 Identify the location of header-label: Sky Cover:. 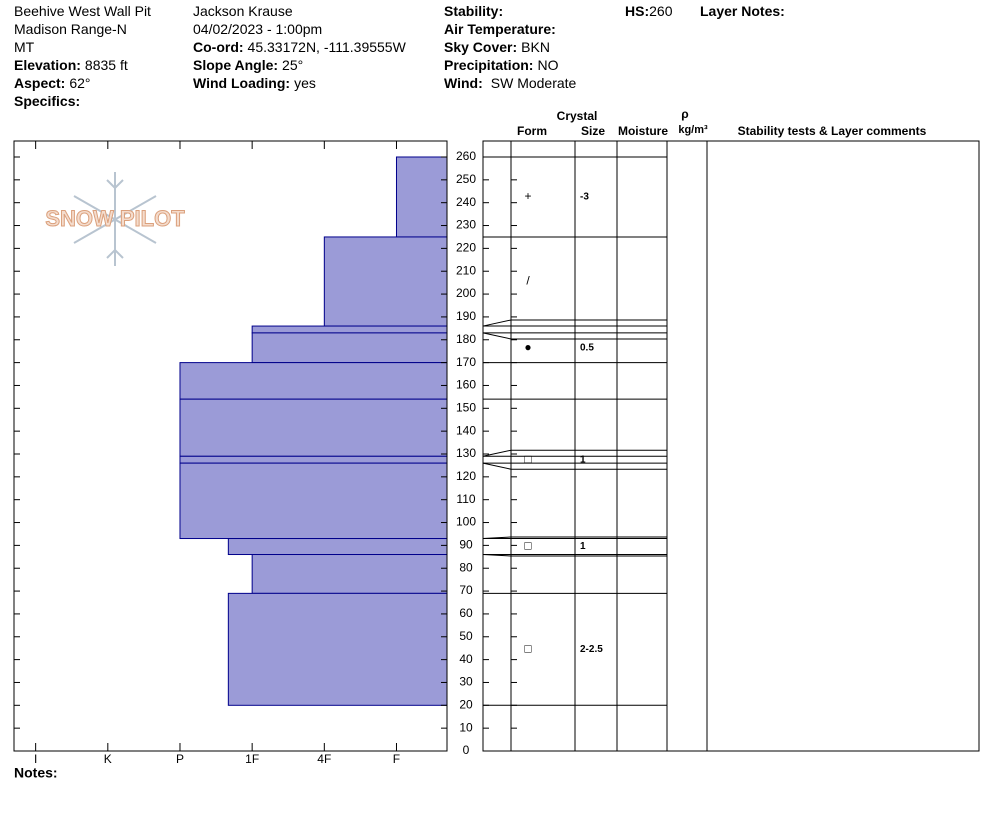
(480, 47).